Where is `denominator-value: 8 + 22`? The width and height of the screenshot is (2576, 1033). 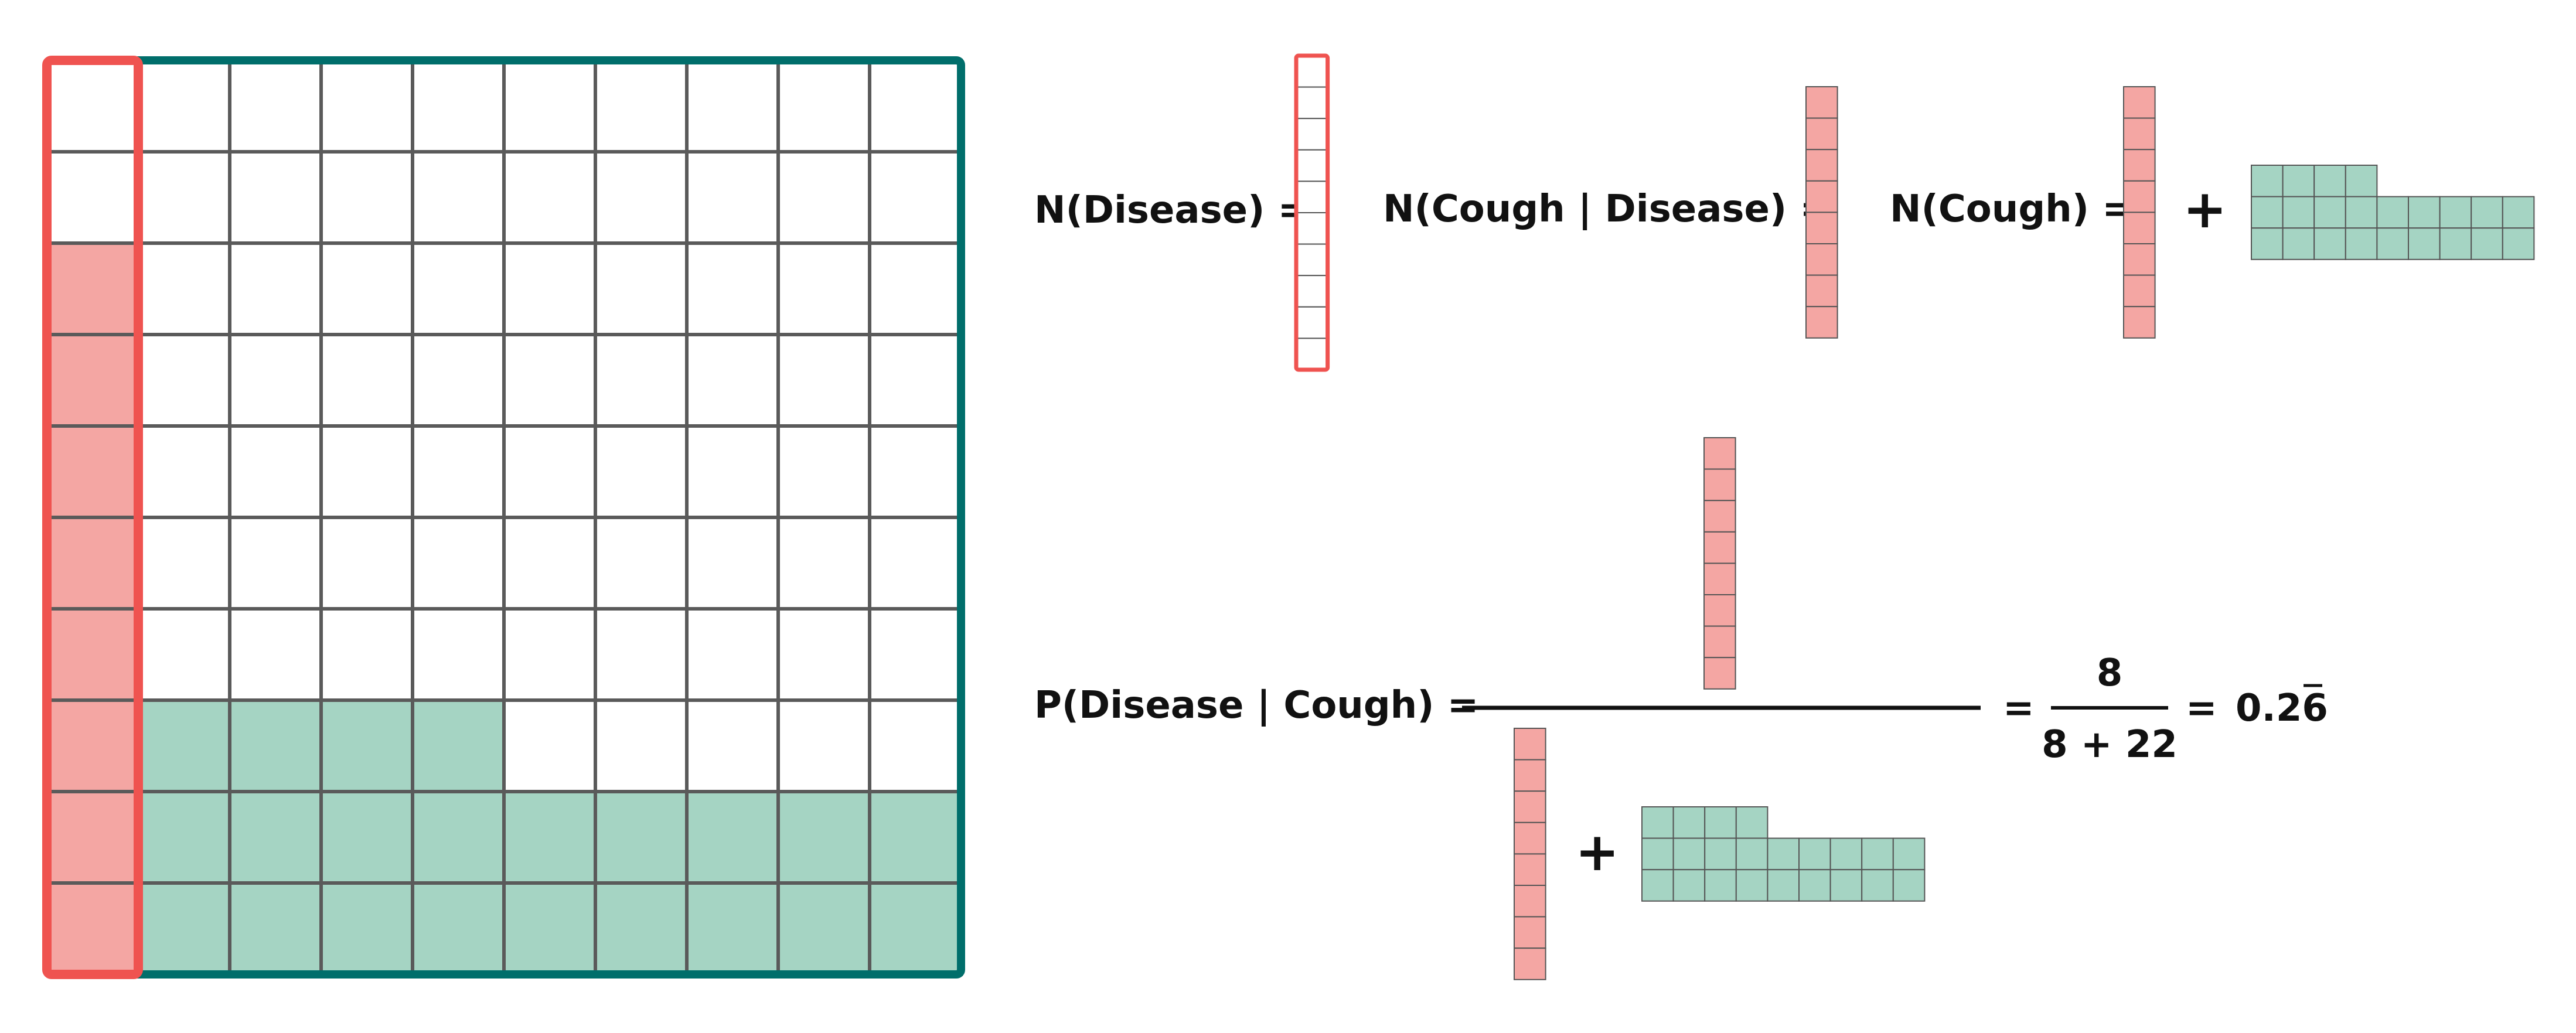
denominator-value: 8 + 22 is located at coordinates (2110, 744).